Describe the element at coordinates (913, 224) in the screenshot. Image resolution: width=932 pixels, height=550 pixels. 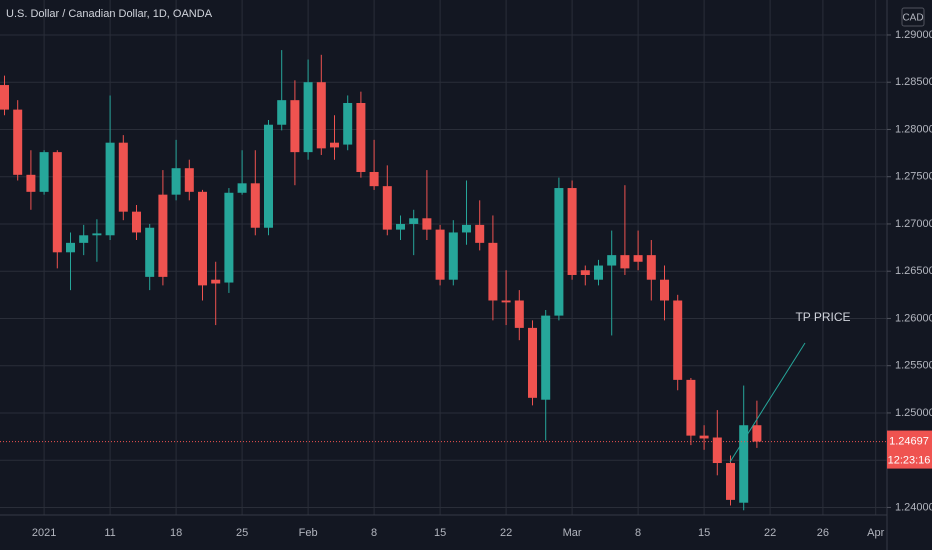
I see `y-tick-label: 1.27000` at that location.